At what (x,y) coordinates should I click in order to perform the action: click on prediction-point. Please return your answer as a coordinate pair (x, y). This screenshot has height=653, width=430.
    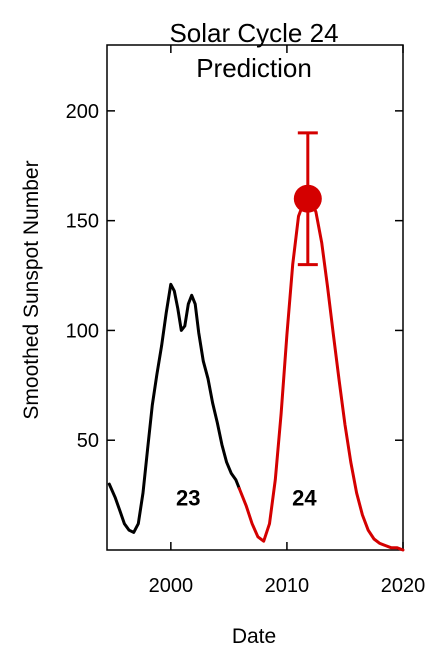
    Looking at the image, I should click on (307, 198).